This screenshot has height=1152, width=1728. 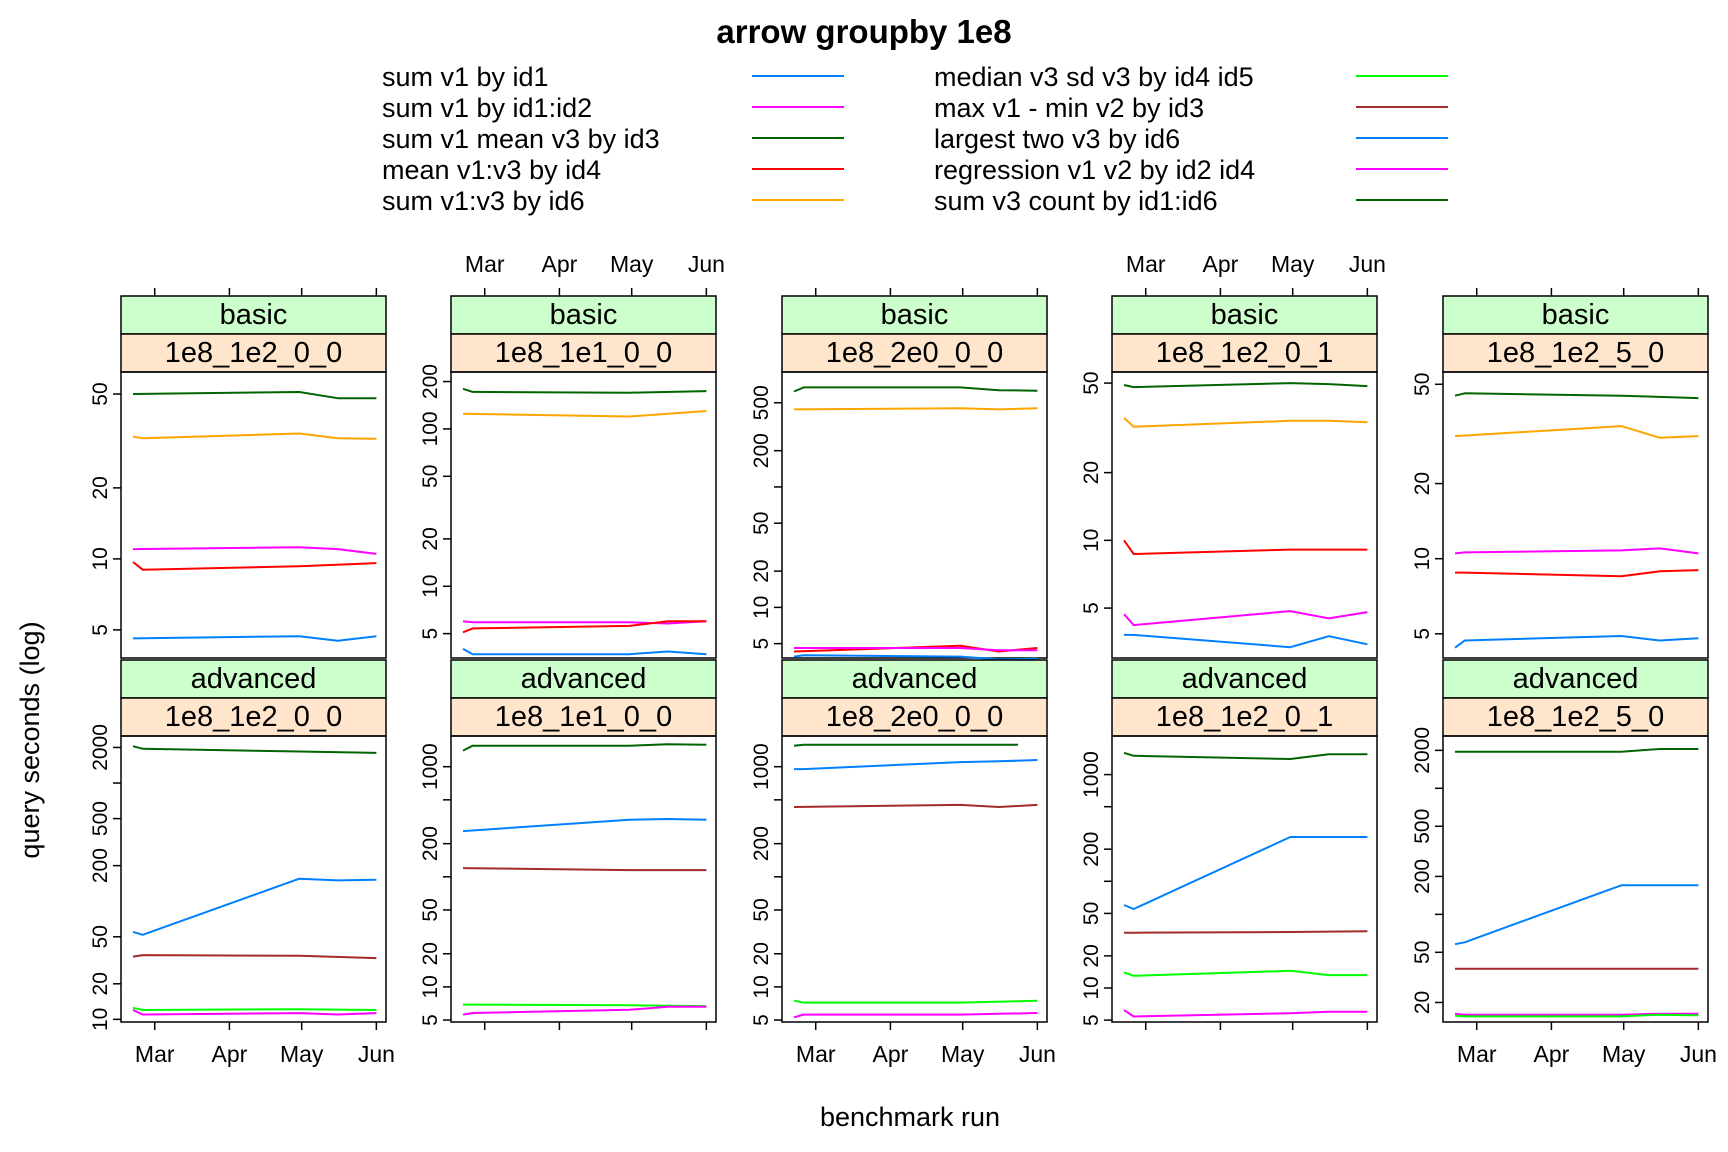 I want to click on legend-label: regression v1 v2 by id2 id4, so click(x=1094, y=170).